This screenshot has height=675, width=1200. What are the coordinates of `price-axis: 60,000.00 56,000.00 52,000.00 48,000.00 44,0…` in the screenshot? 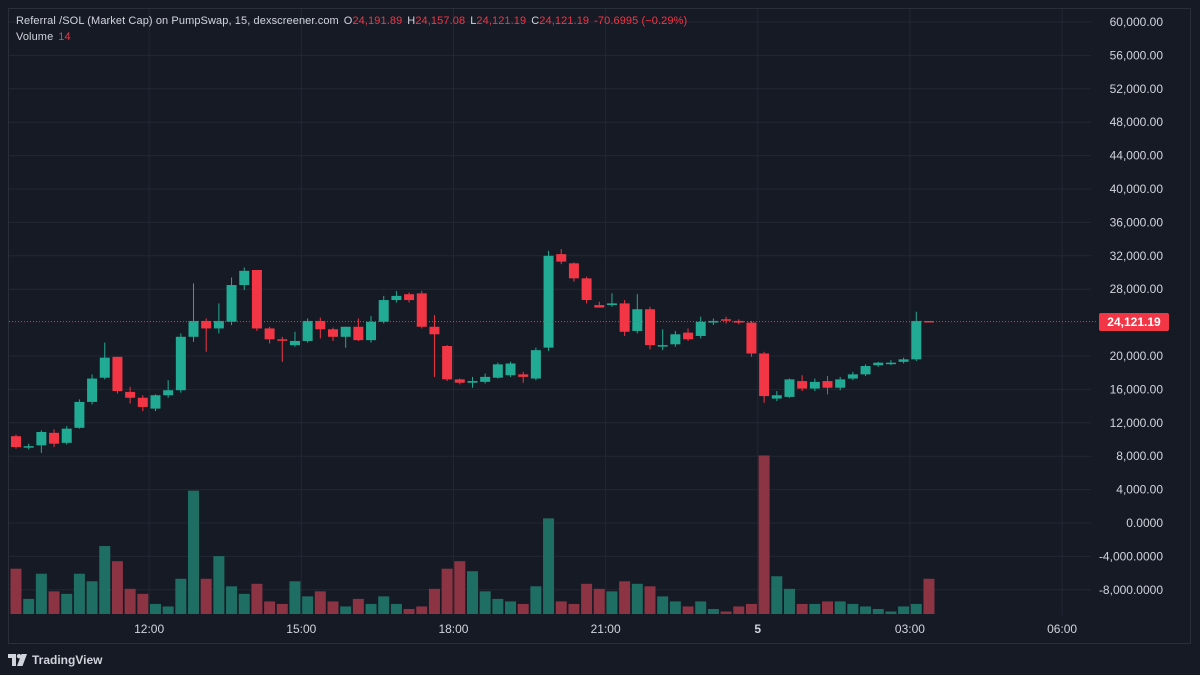 It's located at (1131, 306).